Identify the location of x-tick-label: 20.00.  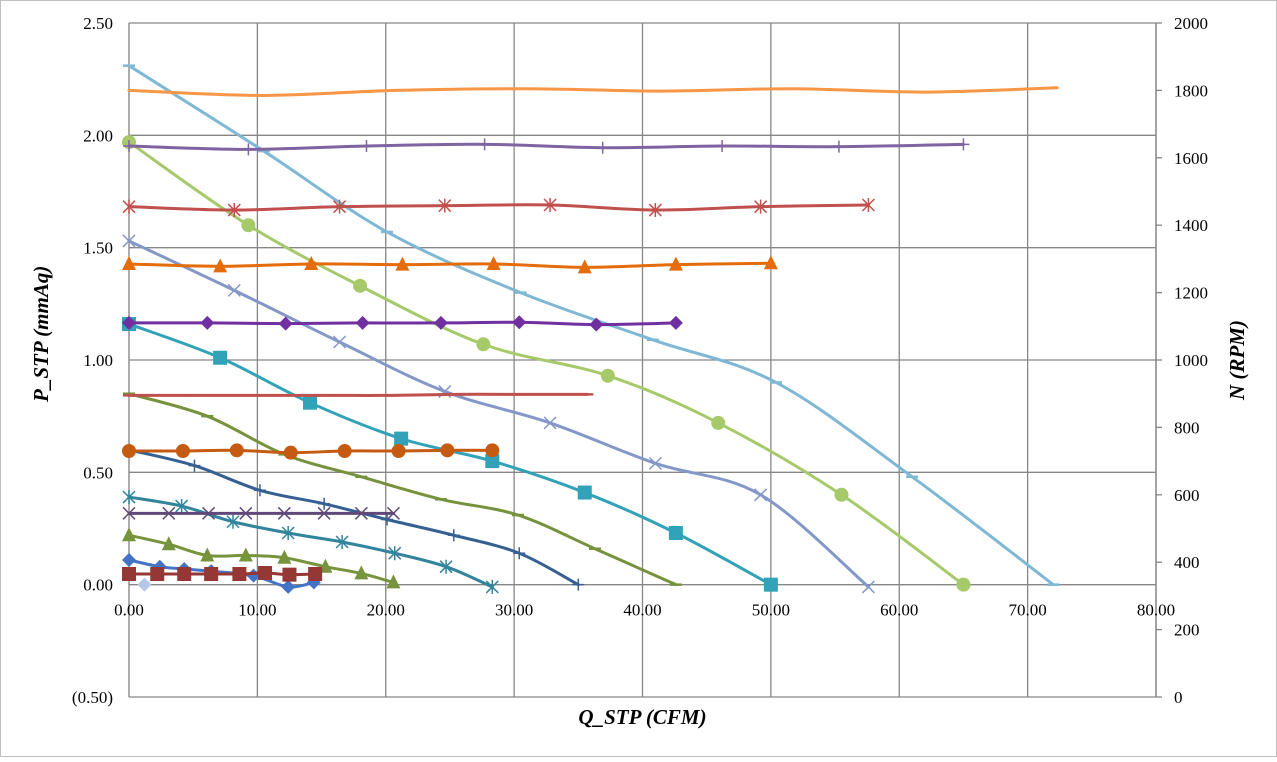
(386, 610).